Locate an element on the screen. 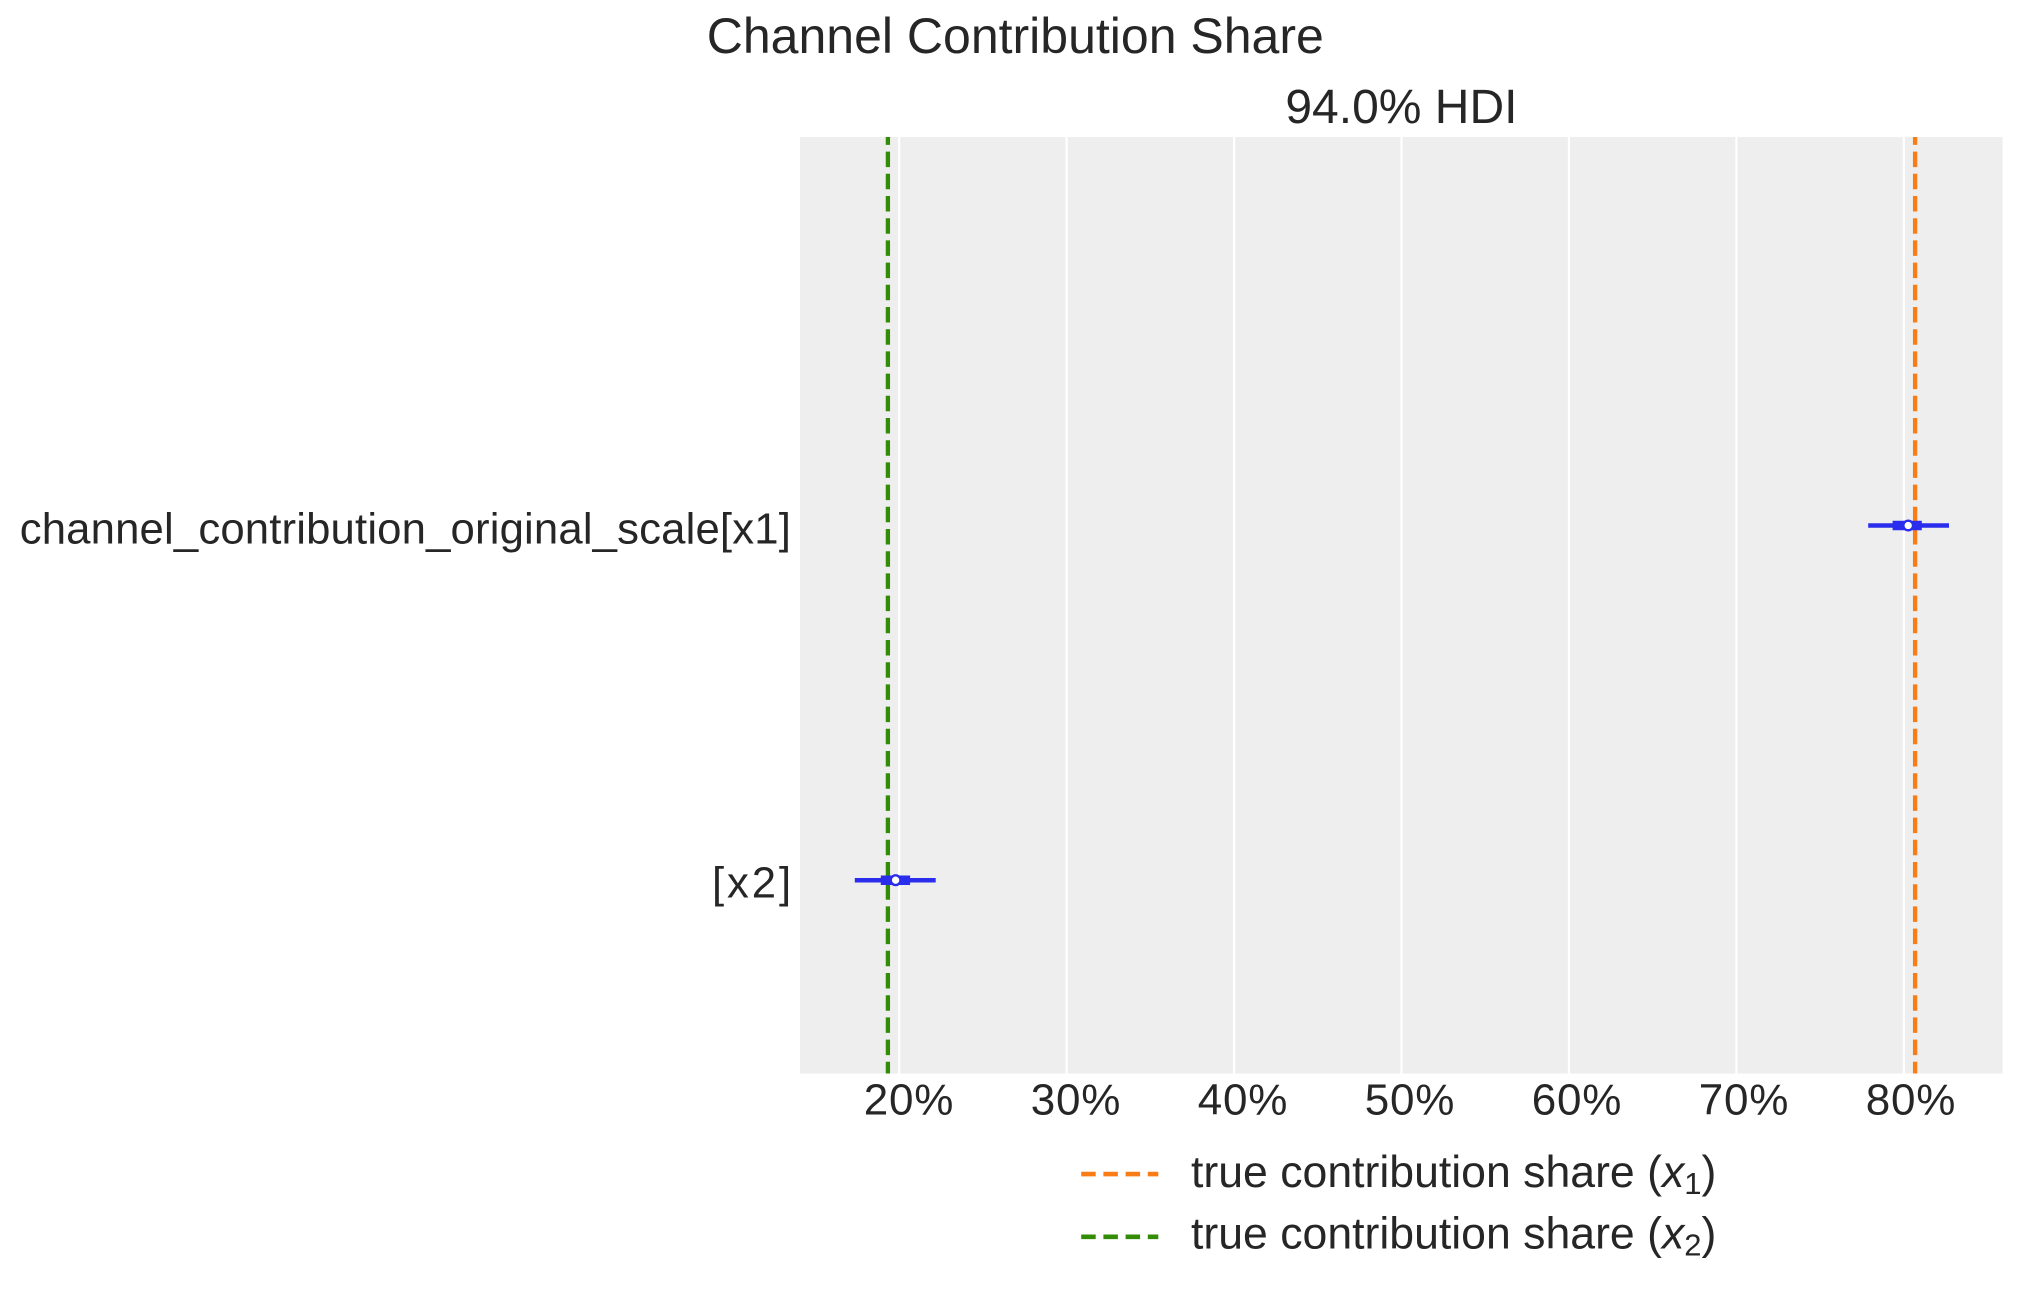  svg-text: 60% is located at coordinates (1577, 1099).